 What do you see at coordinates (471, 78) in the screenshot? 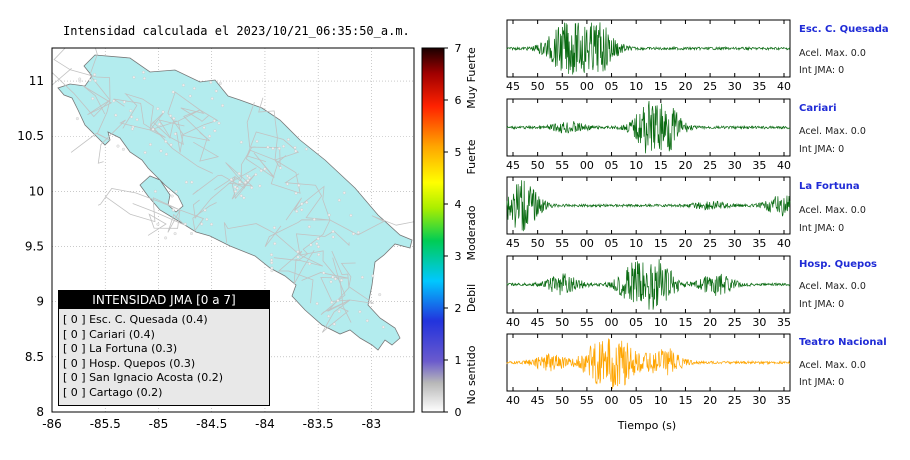
I see `colorbar-class-label: Muy Fuerte` at bounding box center [471, 78].